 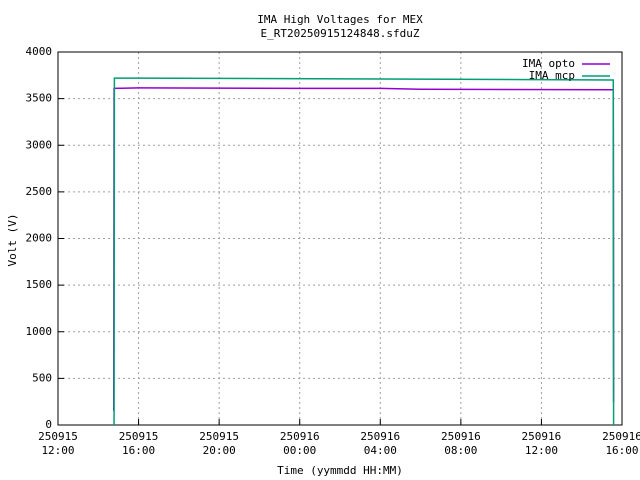 I want to click on chart-subtitle: E_RT20250915124848.sfduZ, so click(x=340, y=33).